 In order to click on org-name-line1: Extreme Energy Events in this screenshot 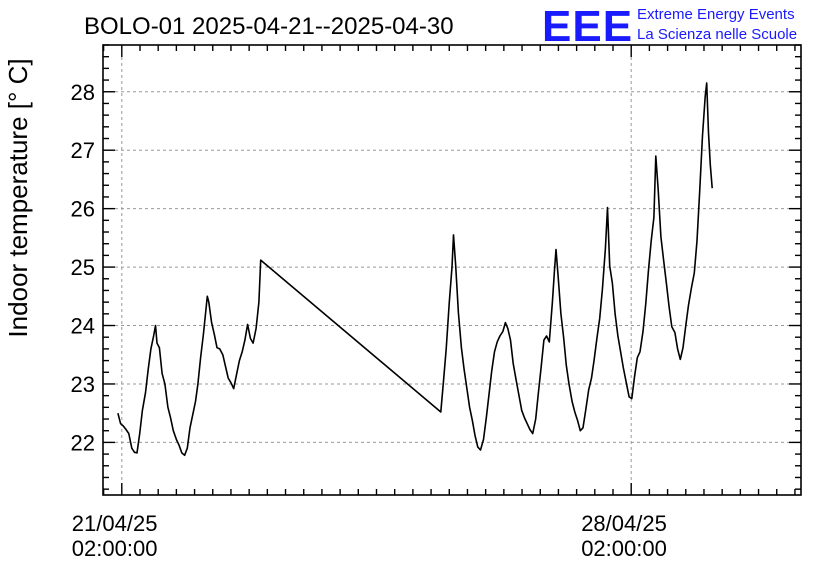, I will do `click(716, 14)`.